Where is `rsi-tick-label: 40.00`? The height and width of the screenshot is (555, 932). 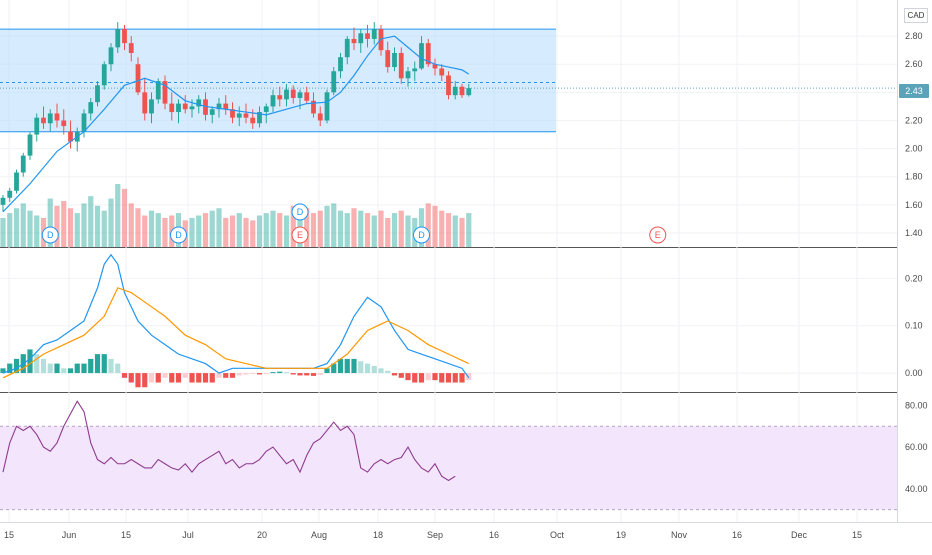
rsi-tick-label: 40.00 is located at coordinates (916, 489).